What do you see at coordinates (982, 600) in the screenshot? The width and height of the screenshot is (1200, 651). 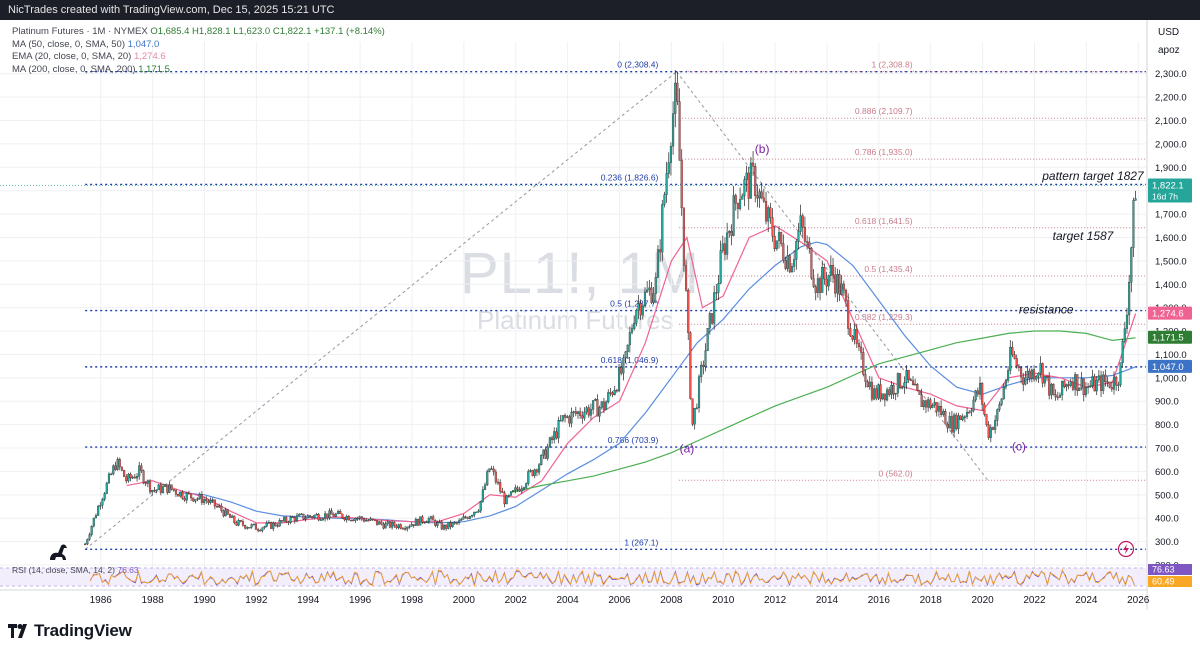 I see `x-tick-label: 2020` at bounding box center [982, 600].